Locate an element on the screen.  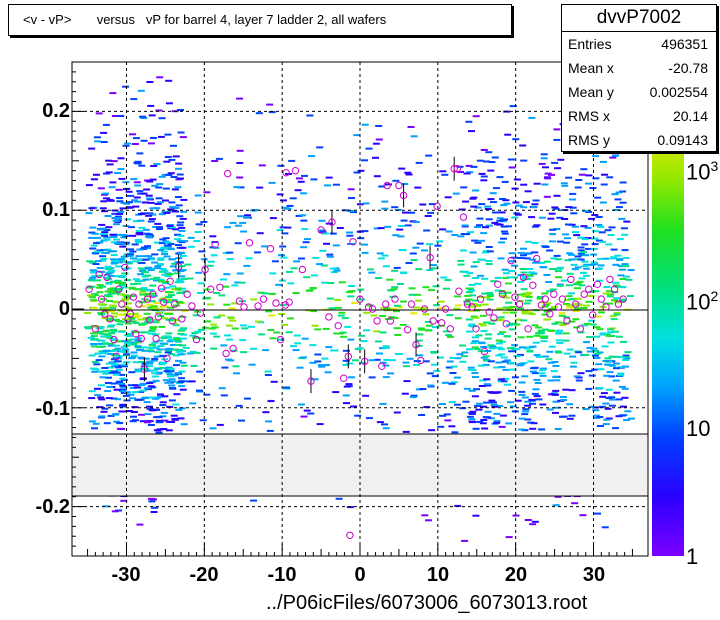
y-tick-label: 0.2 is located at coordinates (56, 111).